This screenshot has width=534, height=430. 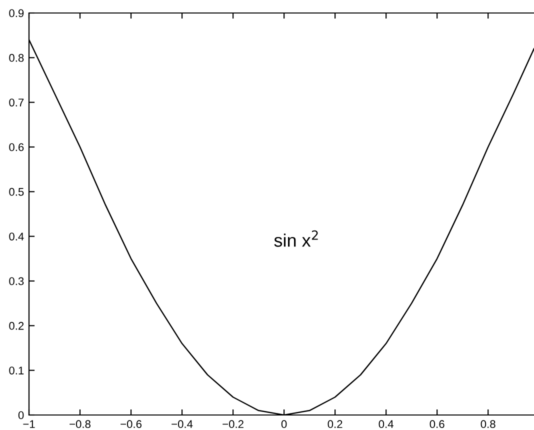 What do you see at coordinates (386, 424) in the screenshot?
I see `x-tick-label: 0.4` at bounding box center [386, 424].